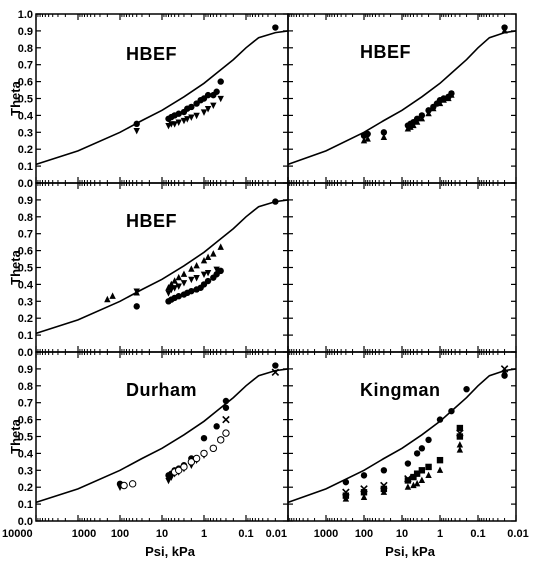 The width and height of the screenshot is (542, 566). What do you see at coordinates (120, 534) in the screenshot?
I see `x-tick-label: 100` at bounding box center [120, 534].